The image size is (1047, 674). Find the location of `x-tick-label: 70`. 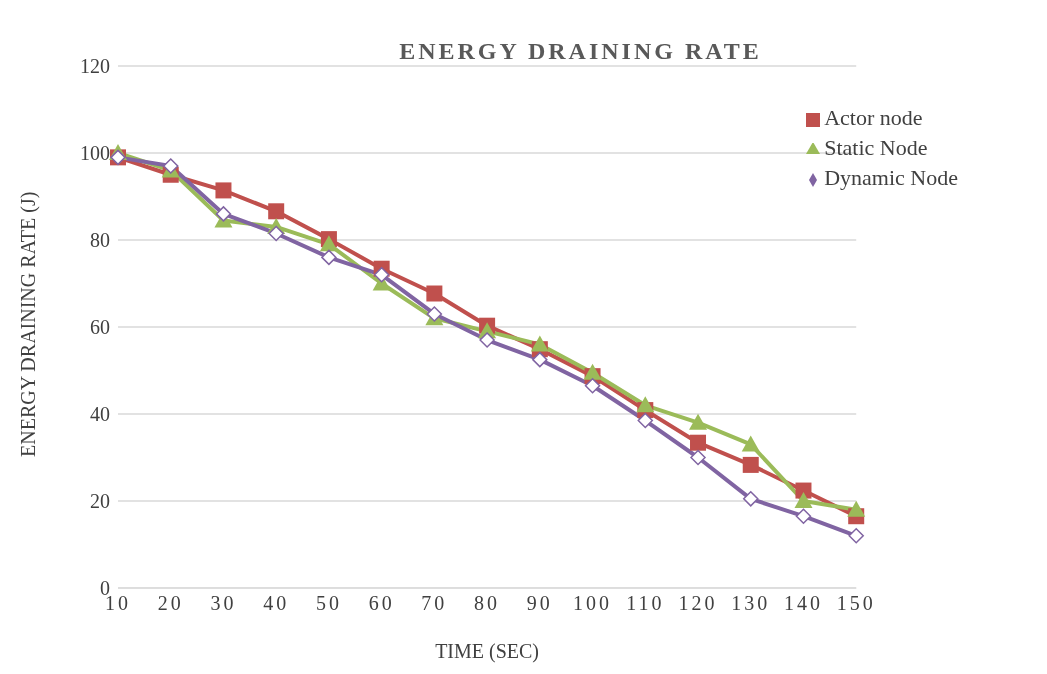

x-tick-label: 70 is located at coordinates (434, 603).